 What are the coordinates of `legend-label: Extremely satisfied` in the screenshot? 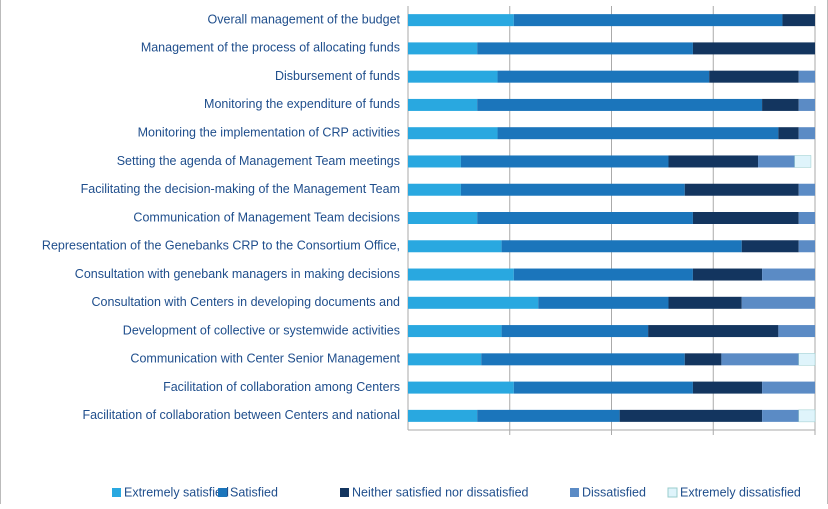 It's located at (176, 492).